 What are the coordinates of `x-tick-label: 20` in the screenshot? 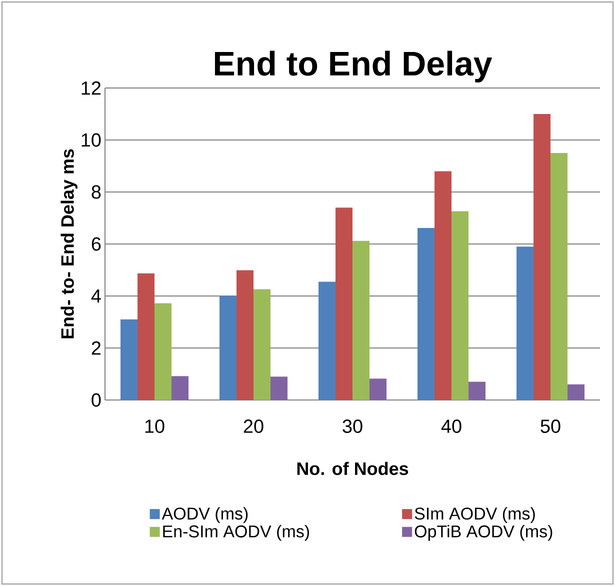 It's located at (254, 426).